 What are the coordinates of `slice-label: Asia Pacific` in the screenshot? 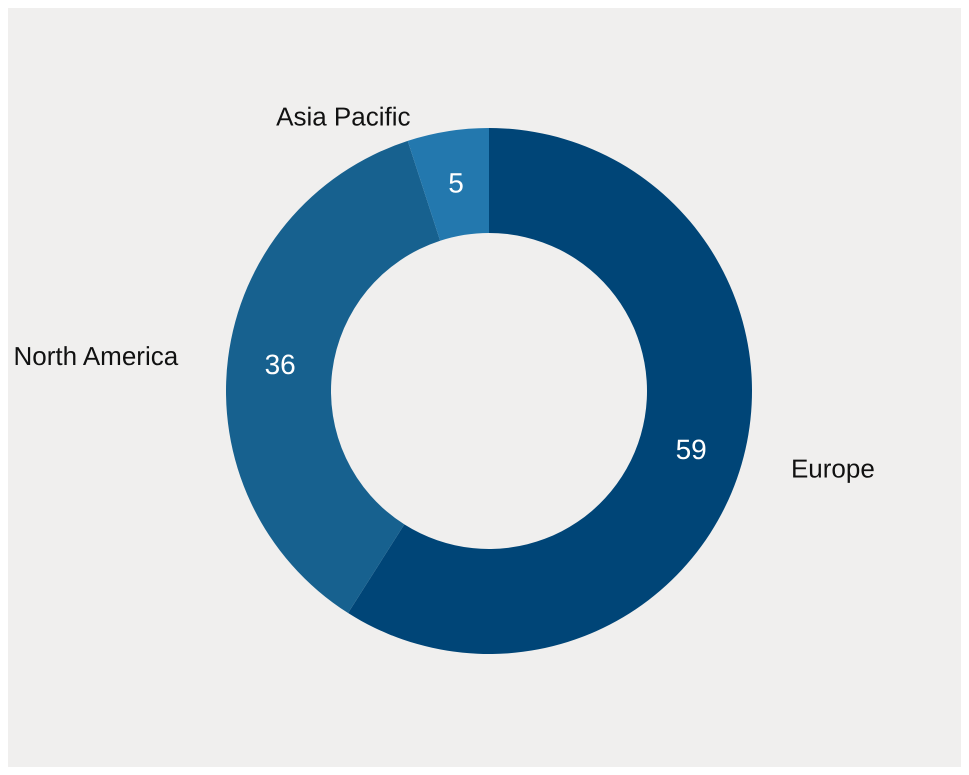 It's located at (343, 116).